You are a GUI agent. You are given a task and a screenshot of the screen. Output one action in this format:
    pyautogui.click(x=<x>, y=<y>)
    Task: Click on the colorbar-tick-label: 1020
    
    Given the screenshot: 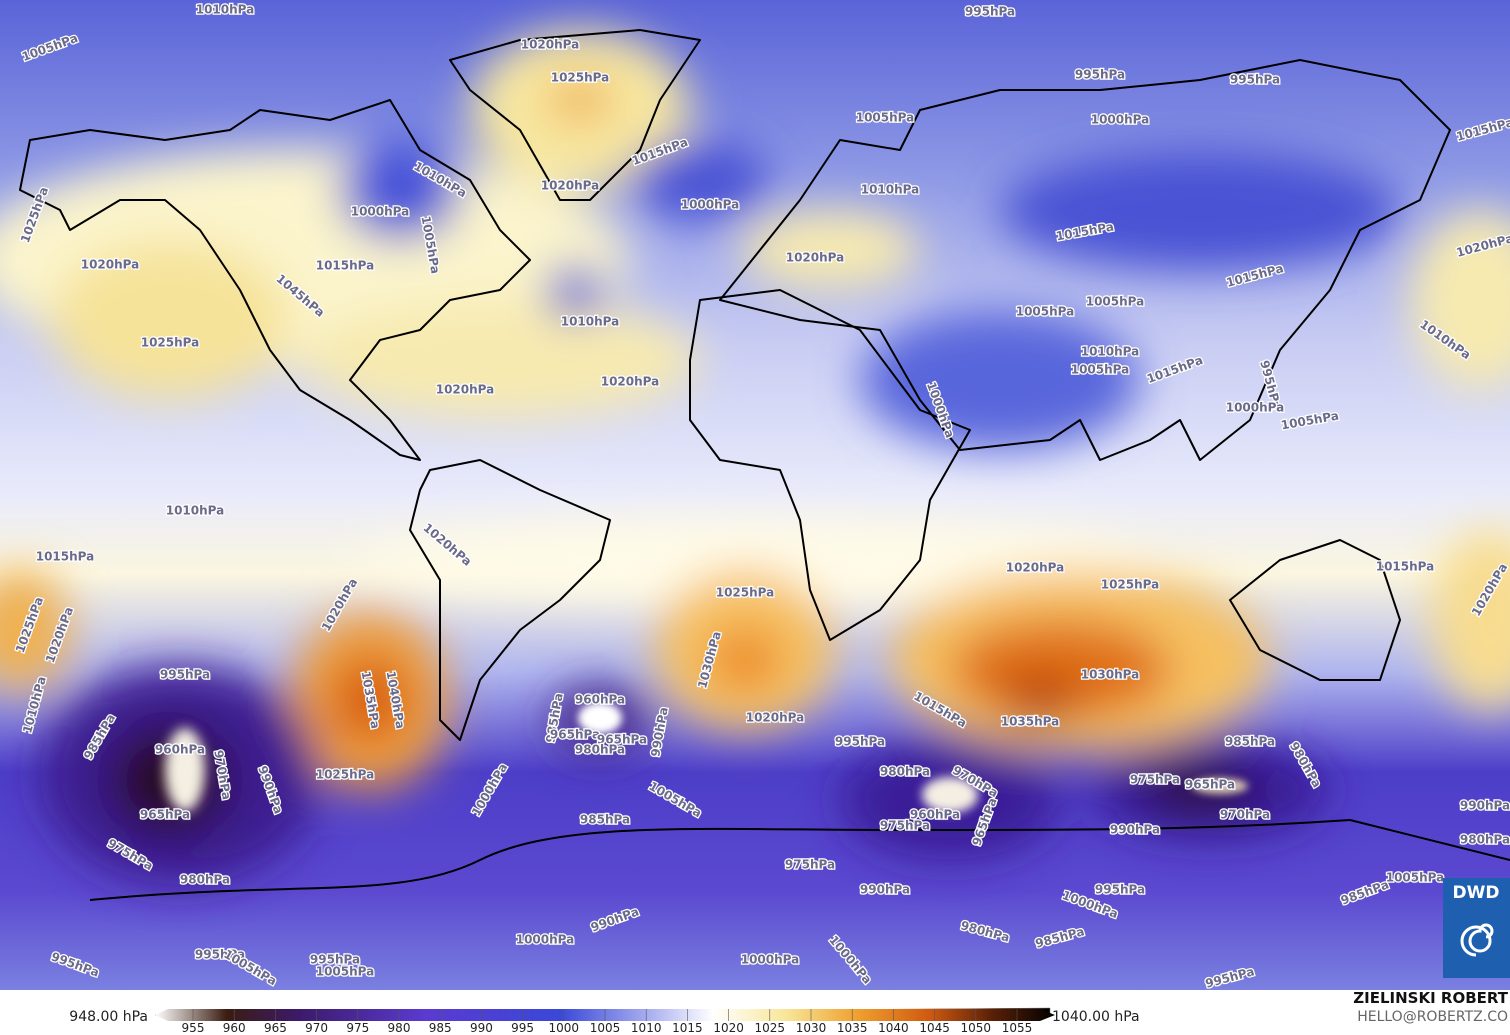 What is the action you would take?
    pyautogui.click(x=728, y=1028)
    